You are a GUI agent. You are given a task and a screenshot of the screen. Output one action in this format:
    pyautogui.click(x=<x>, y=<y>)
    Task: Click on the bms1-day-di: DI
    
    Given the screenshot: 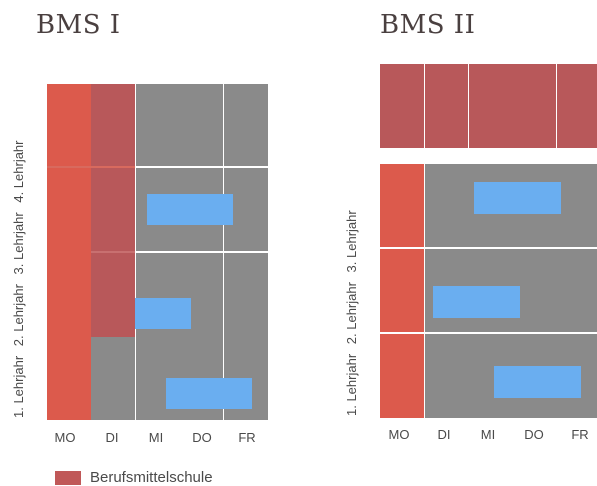 What is the action you would take?
    pyautogui.click(x=112, y=437)
    